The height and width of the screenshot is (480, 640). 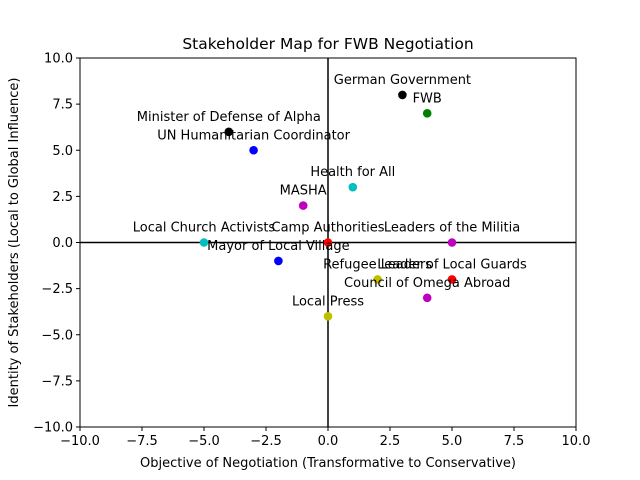 What do you see at coordinates (327, 44) in the screenshot?
I see `chart-title: Stakeholder Map for FWB Negotiation` at bounding box center [327, 44].